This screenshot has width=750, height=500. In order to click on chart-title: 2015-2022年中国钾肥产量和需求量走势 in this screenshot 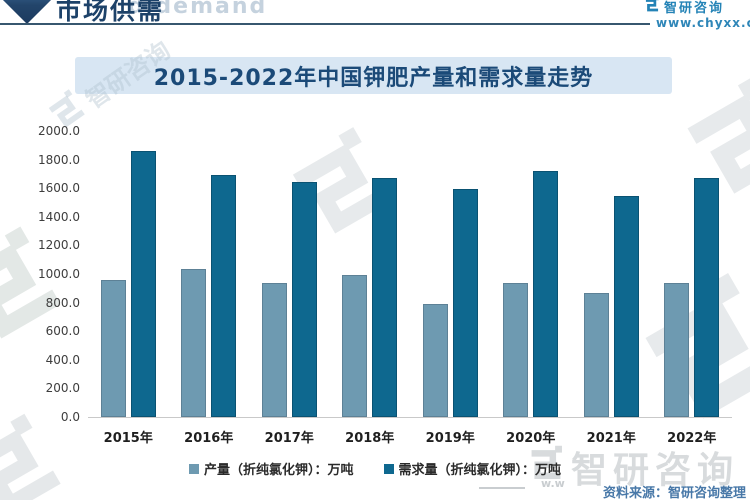, I will do `click(373, 78)`.